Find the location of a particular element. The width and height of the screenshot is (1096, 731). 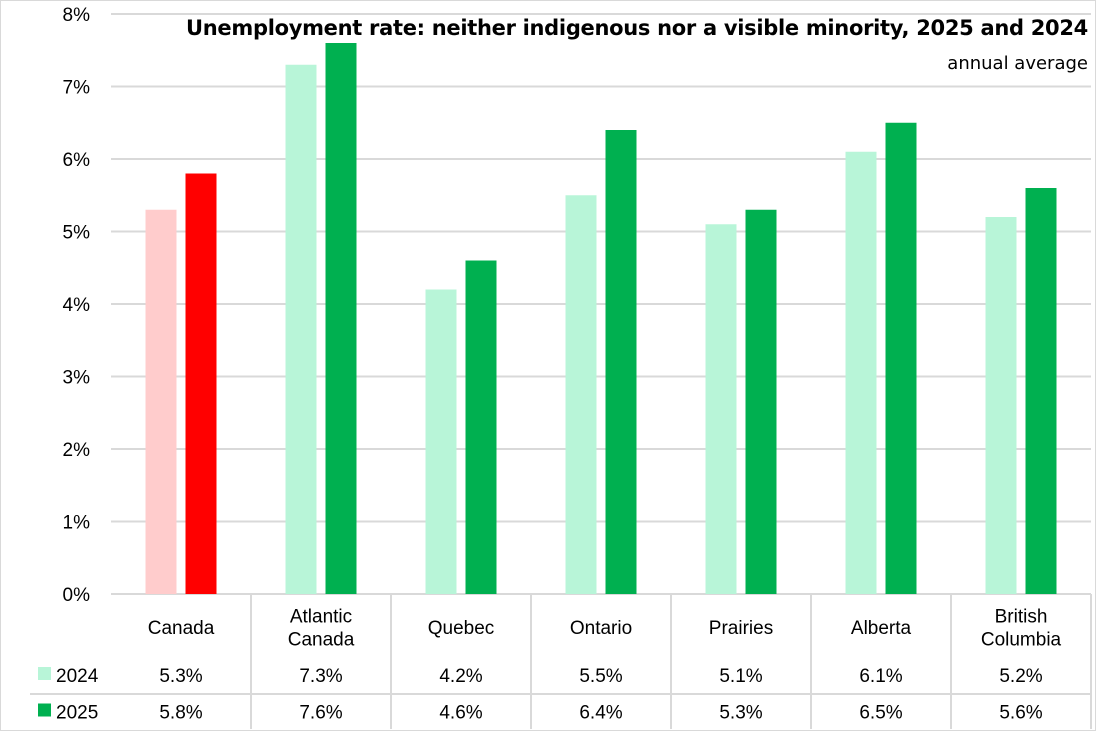

chart-subtitle: annual average is located at coordinates (1017, 63).